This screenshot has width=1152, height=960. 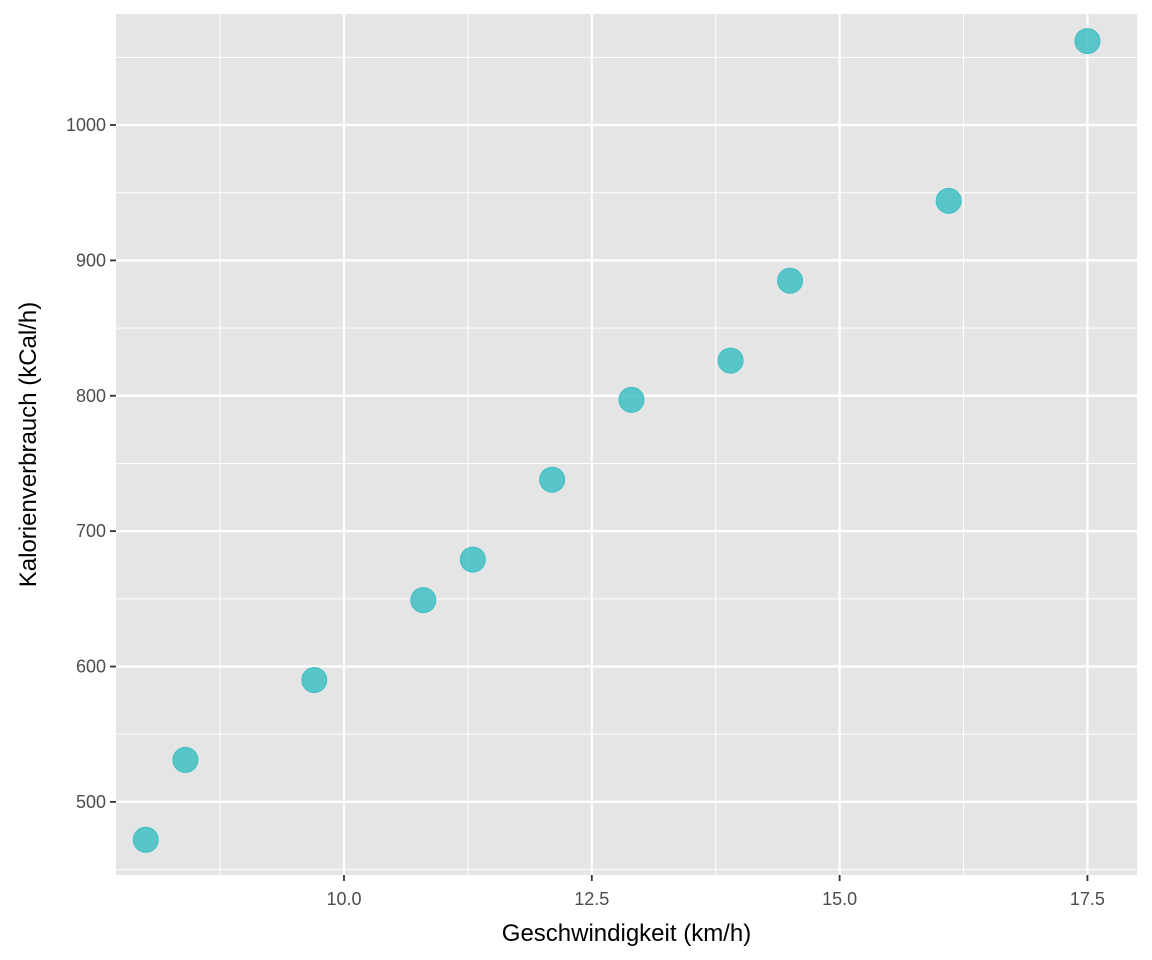 I want to click on x-tick-label: 15.0, so click(x=839, y=899).